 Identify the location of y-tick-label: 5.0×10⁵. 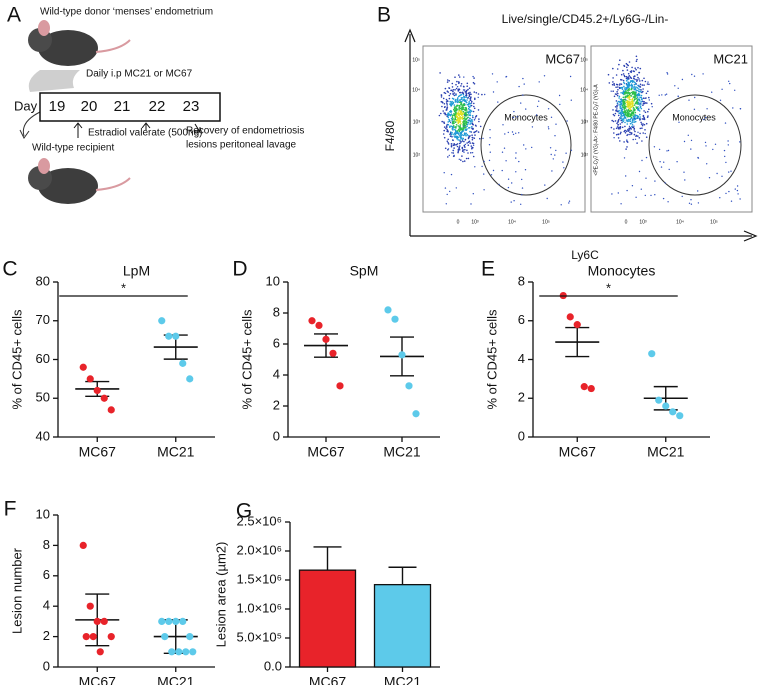
(259, 636).